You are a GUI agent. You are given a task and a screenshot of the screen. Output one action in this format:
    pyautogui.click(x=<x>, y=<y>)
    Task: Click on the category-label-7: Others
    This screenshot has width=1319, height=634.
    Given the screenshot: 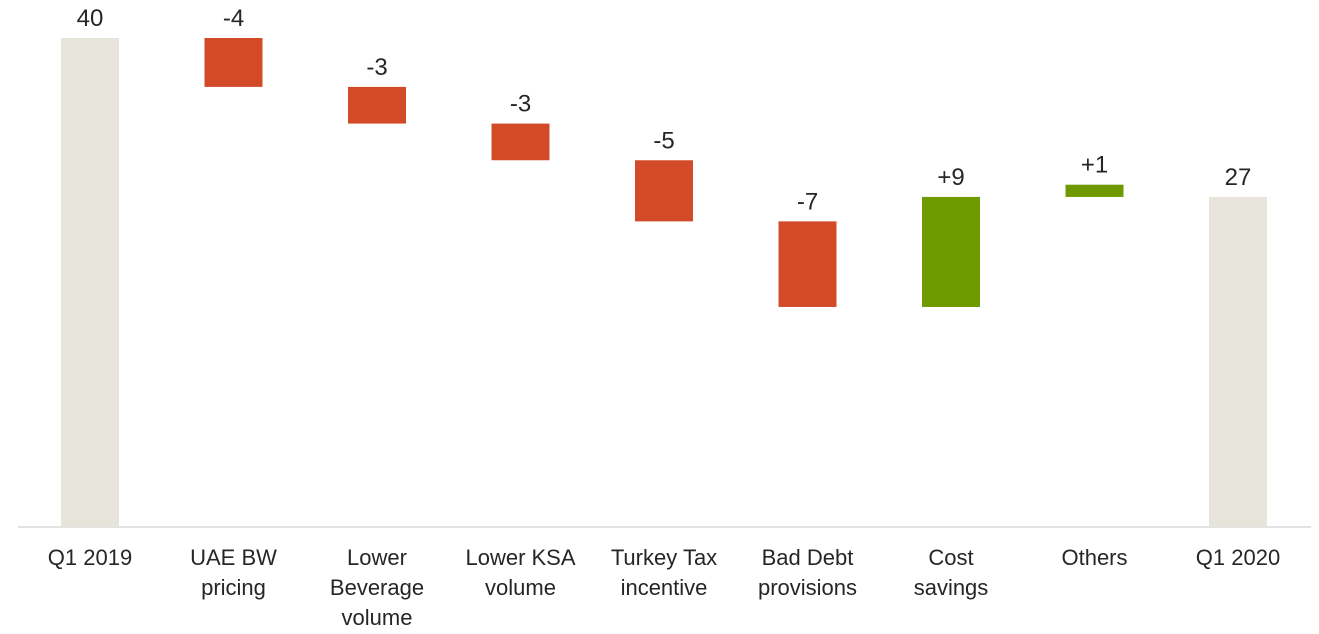 What is the action you would take?
    pyautogui.click(x=1094, y=557)
    